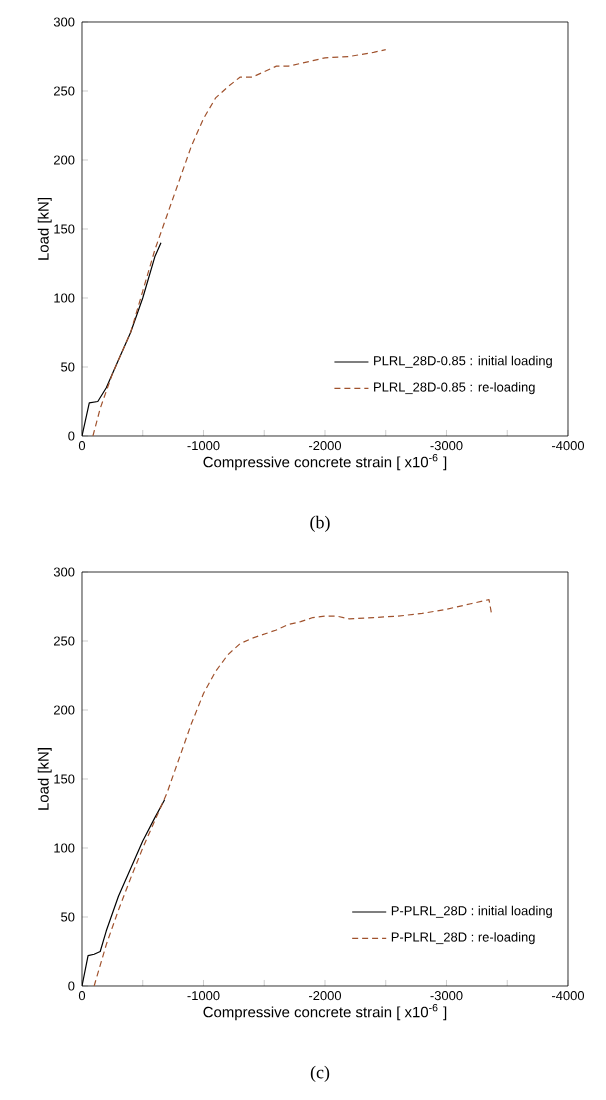 This screenshot has width=606, height=1100. Describe the element at coordinates (320, 524) in the screenshot. I see `text: (b)` at that location.